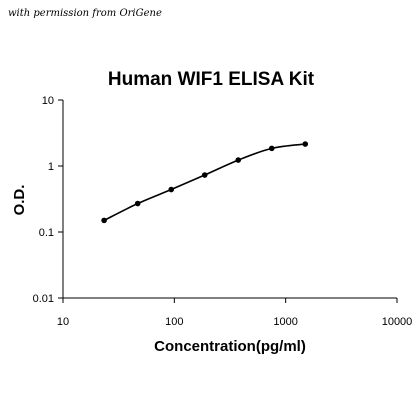 This screenshot has height=420, width=420. What do you see at coordinates (63, 322) in the screenshot?
I see `x-tick-label: 10` at bounding box center [63, 322].